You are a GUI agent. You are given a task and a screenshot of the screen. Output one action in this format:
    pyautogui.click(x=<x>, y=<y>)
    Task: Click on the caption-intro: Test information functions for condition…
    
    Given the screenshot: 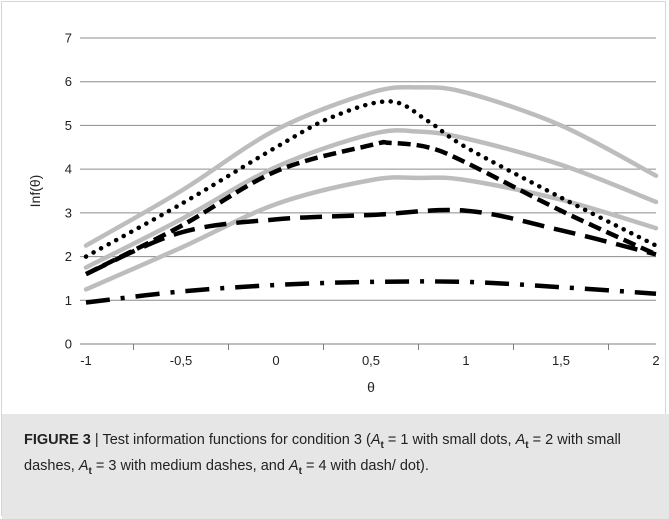 What is the action you would take?
    pyautogui.click(x=236, y=440)
    